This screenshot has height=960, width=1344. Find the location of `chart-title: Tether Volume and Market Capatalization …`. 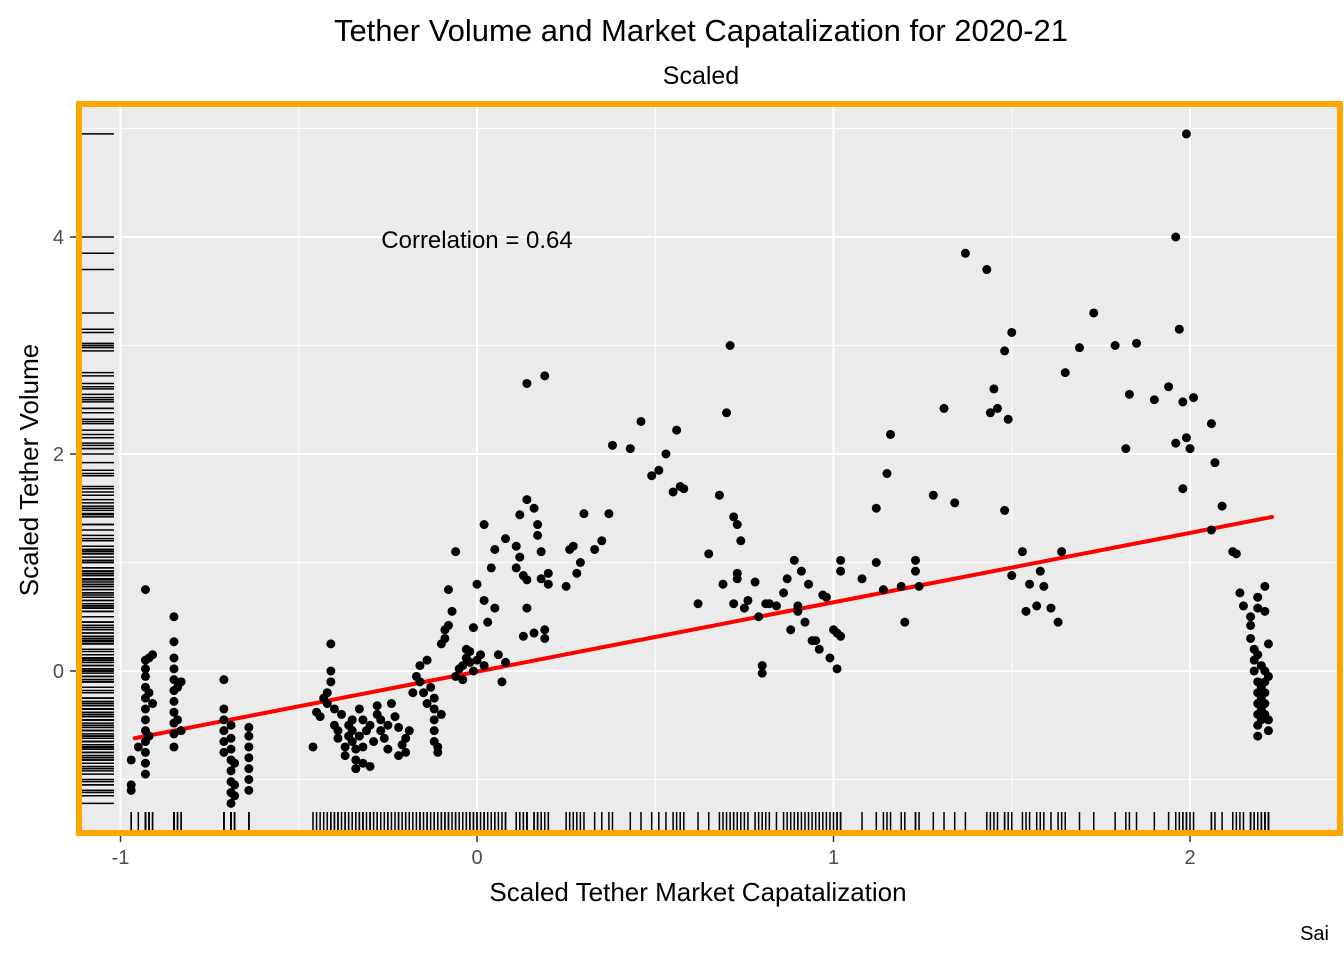

chart-title: Tether Volume and Market Capatalization … is located at coordinates (701, 30).